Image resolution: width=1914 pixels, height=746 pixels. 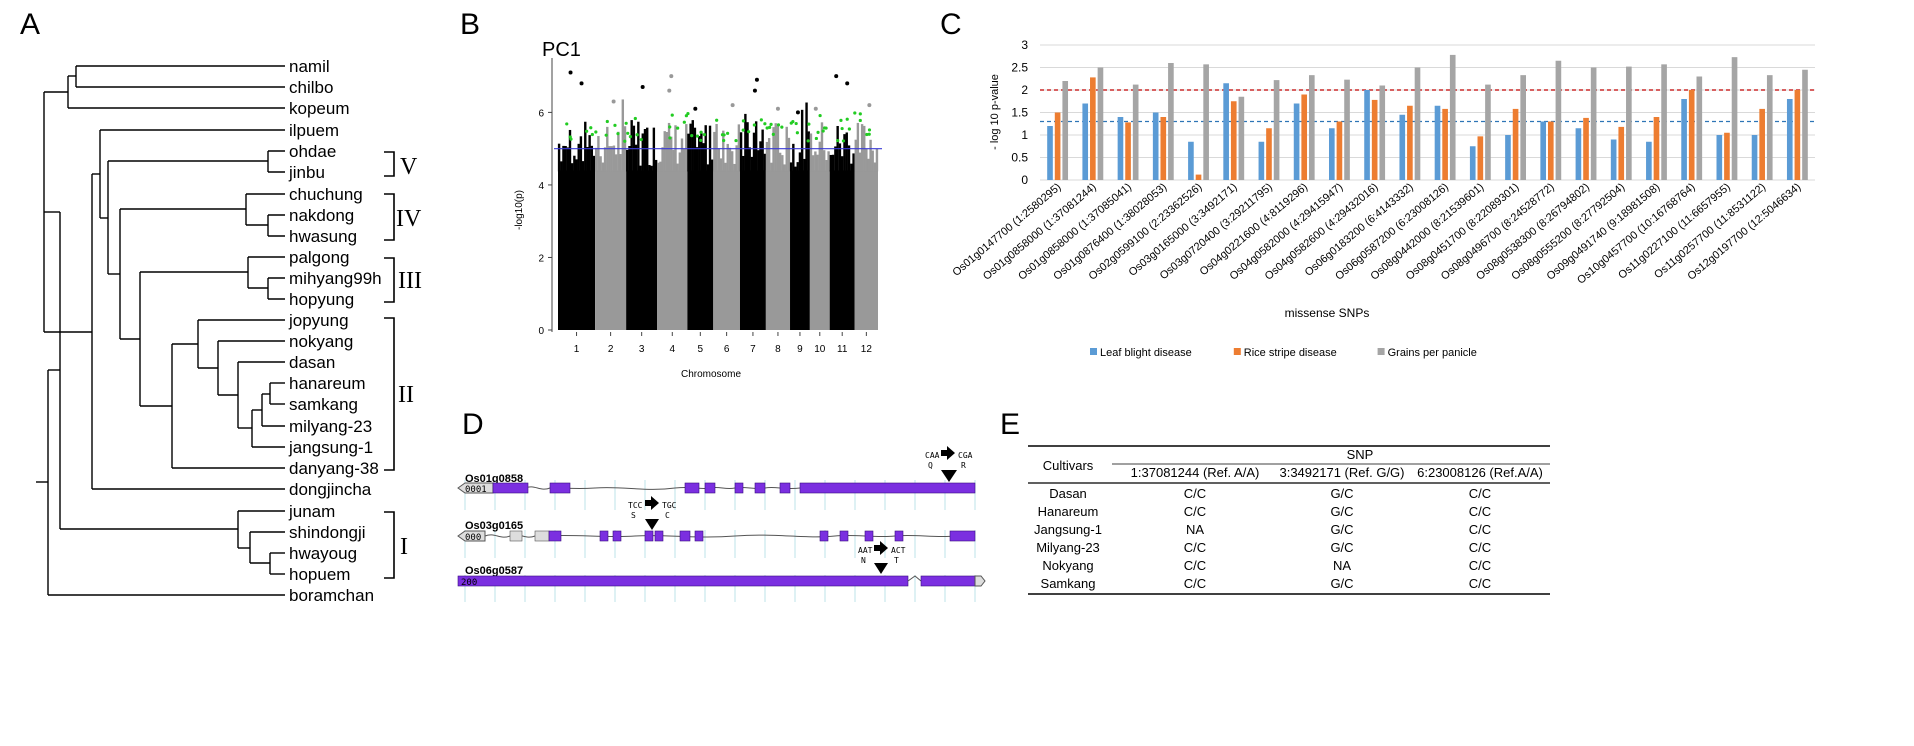 What do you see at coordinates (1262, 529) in the screenshot?
I see `table-row: Jangsung-1 NA G/C C/C` at bounding box center [1262, 529].